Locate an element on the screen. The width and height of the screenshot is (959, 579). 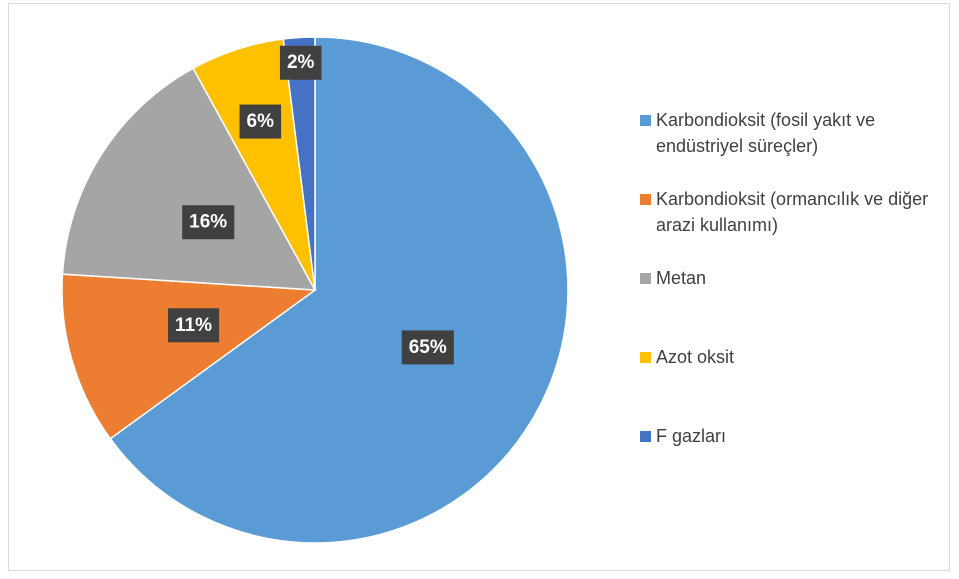
data-label: 6% is located at coordinates (261, 121).